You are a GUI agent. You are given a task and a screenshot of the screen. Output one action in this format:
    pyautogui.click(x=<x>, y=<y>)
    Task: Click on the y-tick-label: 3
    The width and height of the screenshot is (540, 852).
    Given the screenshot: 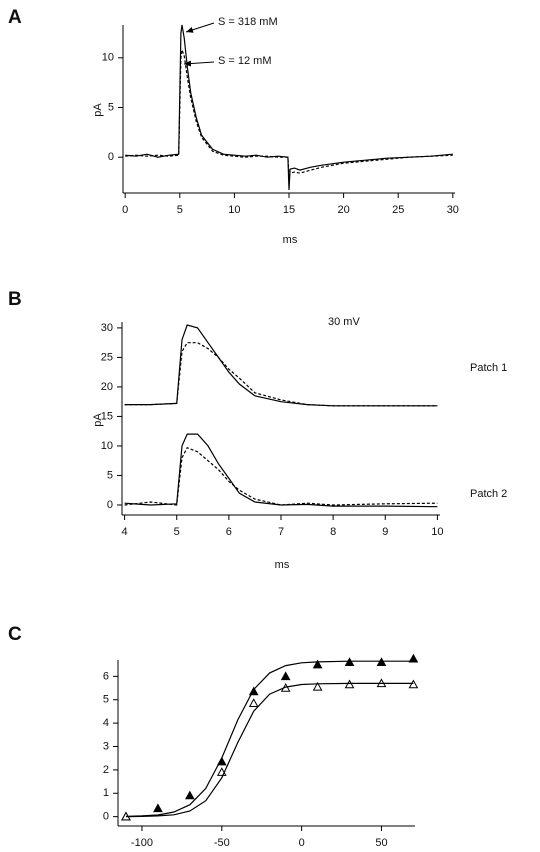 What is the action you would take?
    pyautogui.click(x=106, y=746)
    